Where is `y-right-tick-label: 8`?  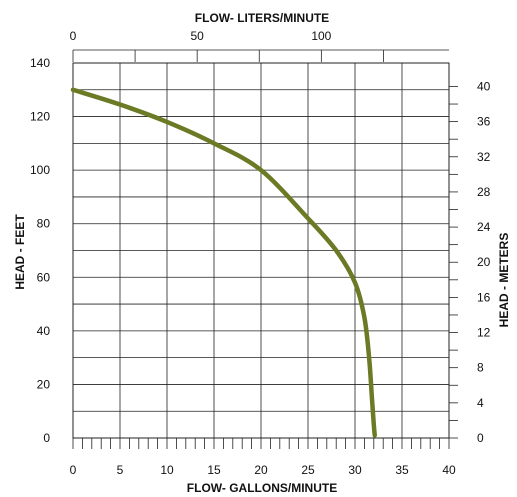
y-right-tick-label: 8 is located at coordinates (480, 368).